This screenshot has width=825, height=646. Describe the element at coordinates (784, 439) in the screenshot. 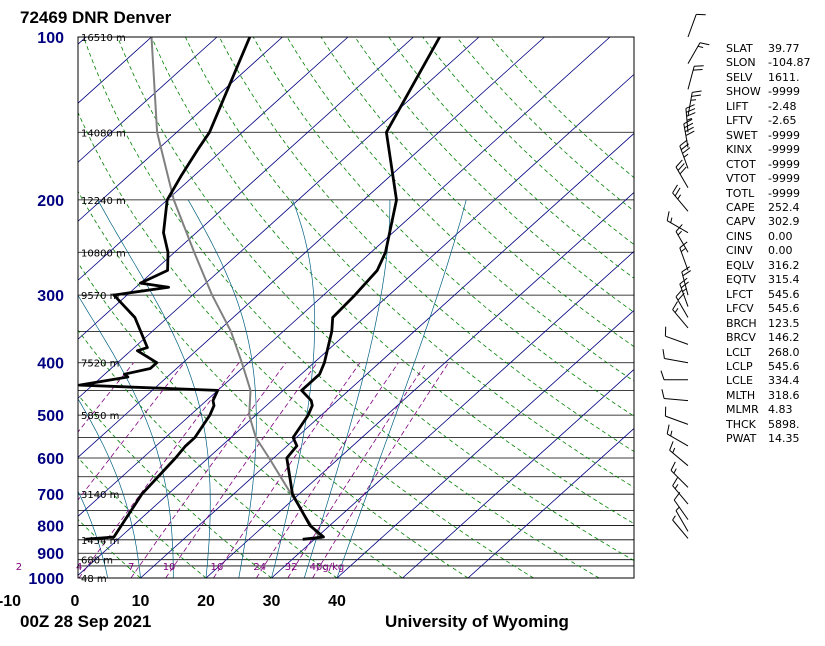

I see `index-value: 14.35` at that location.